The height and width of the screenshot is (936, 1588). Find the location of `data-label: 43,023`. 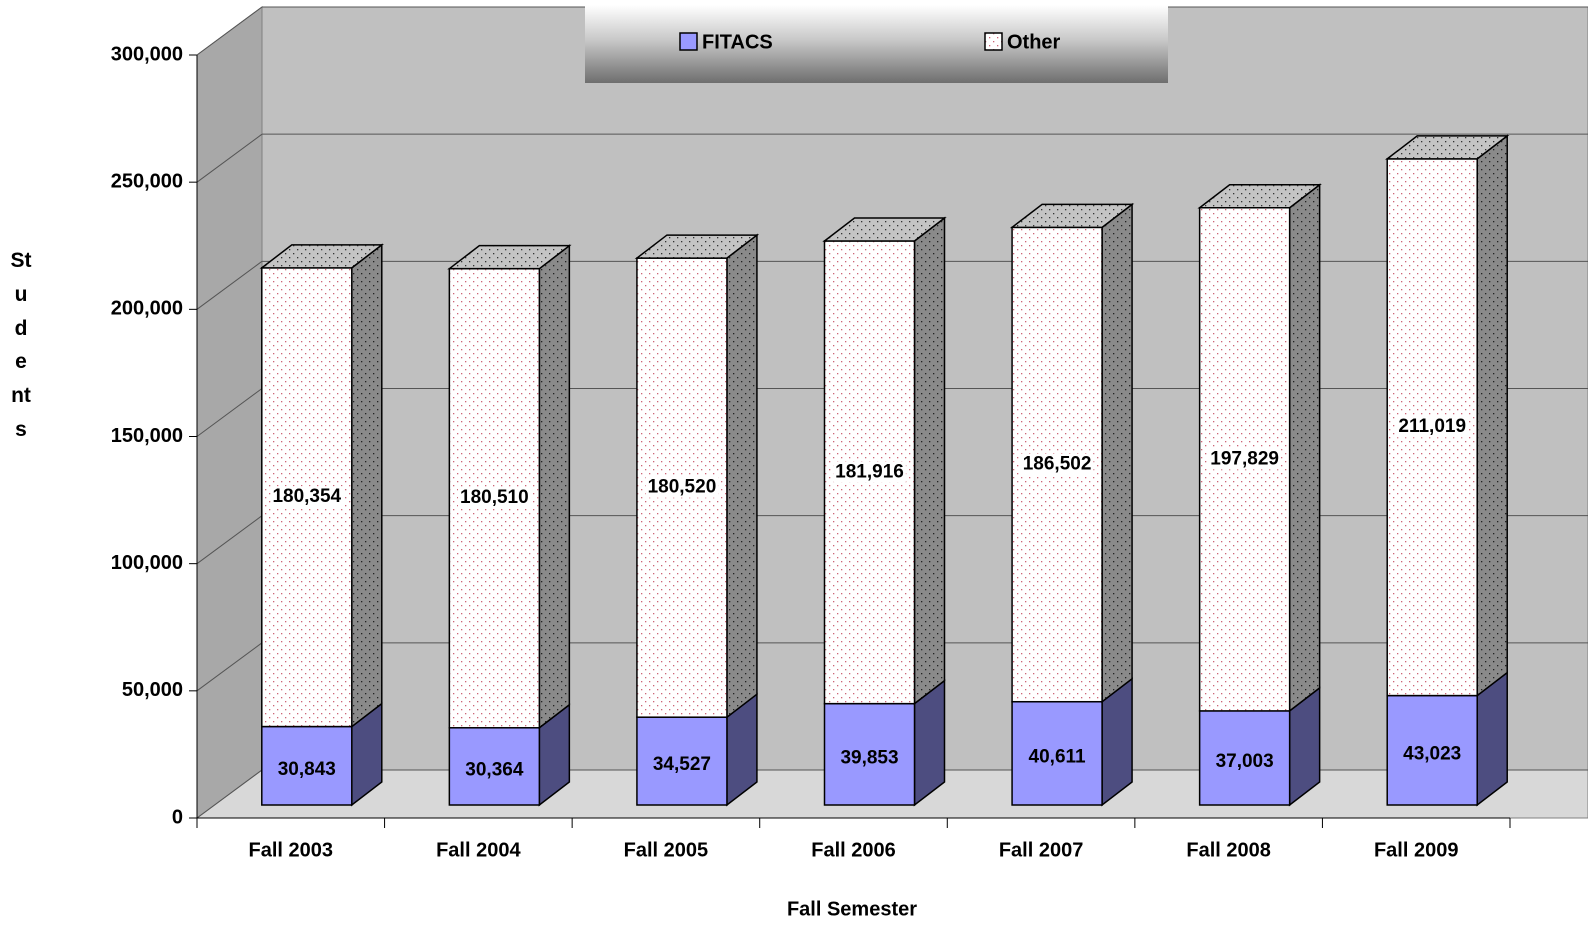

data-label: 43,023 is located at coordinates (1432, 753).